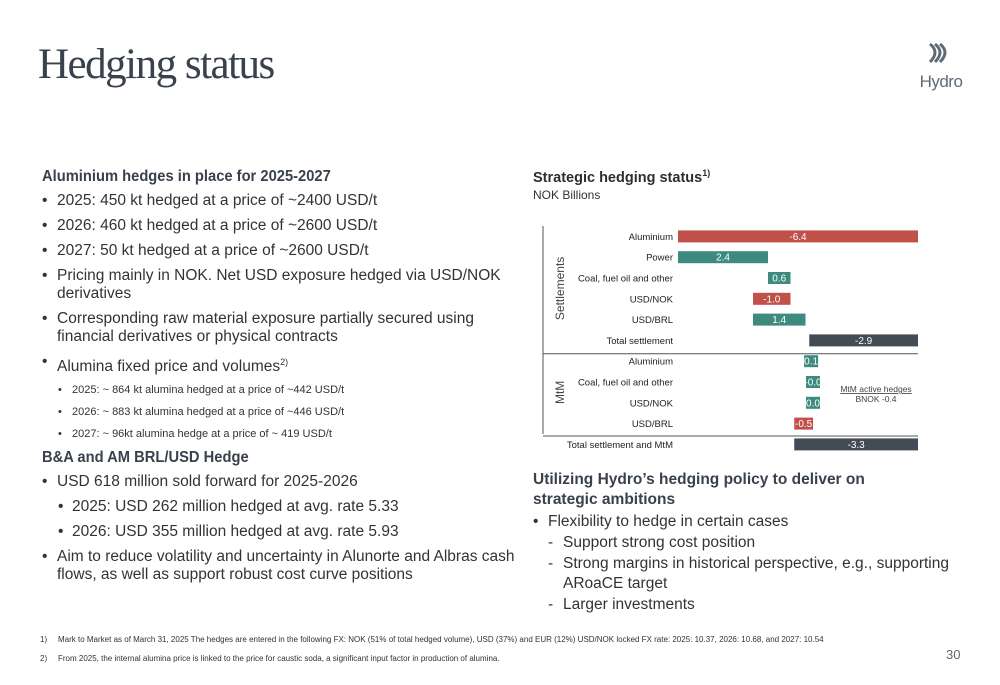 The height and width of the screenshot is (685, 1000). I want to click on page-number: 30, so click(953, 654).